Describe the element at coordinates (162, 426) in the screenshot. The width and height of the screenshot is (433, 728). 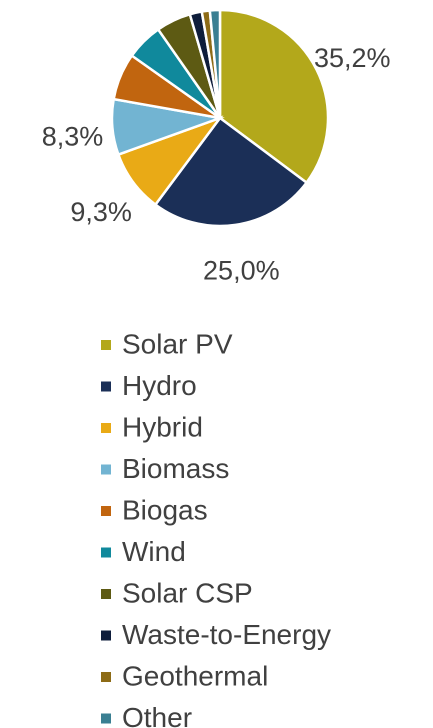
I see `legend-label: Hybrid` at that location.